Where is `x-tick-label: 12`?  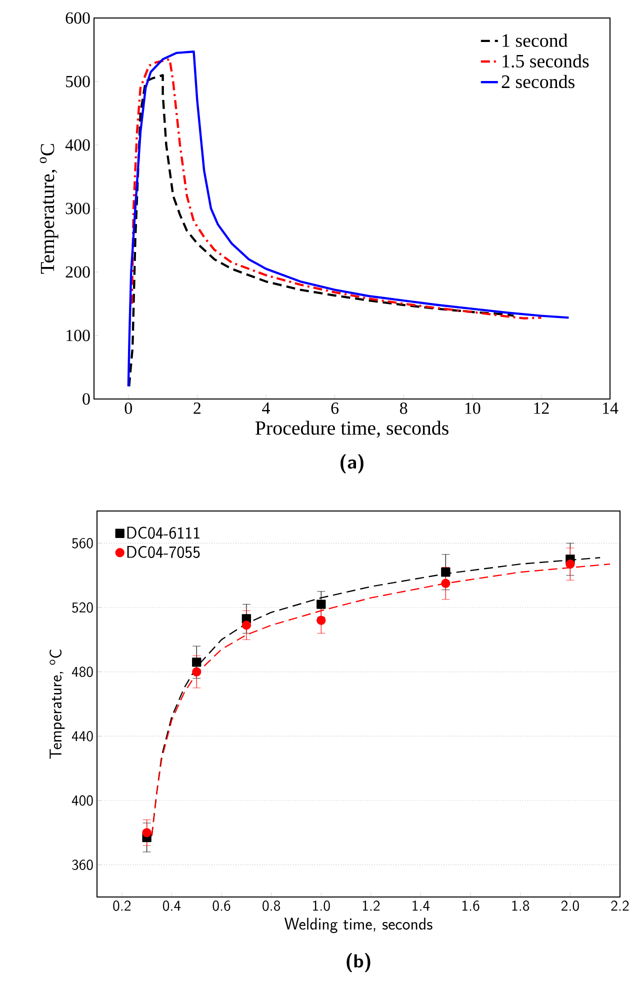 x-tick-label: 12 is located at coordinates (541, 408).